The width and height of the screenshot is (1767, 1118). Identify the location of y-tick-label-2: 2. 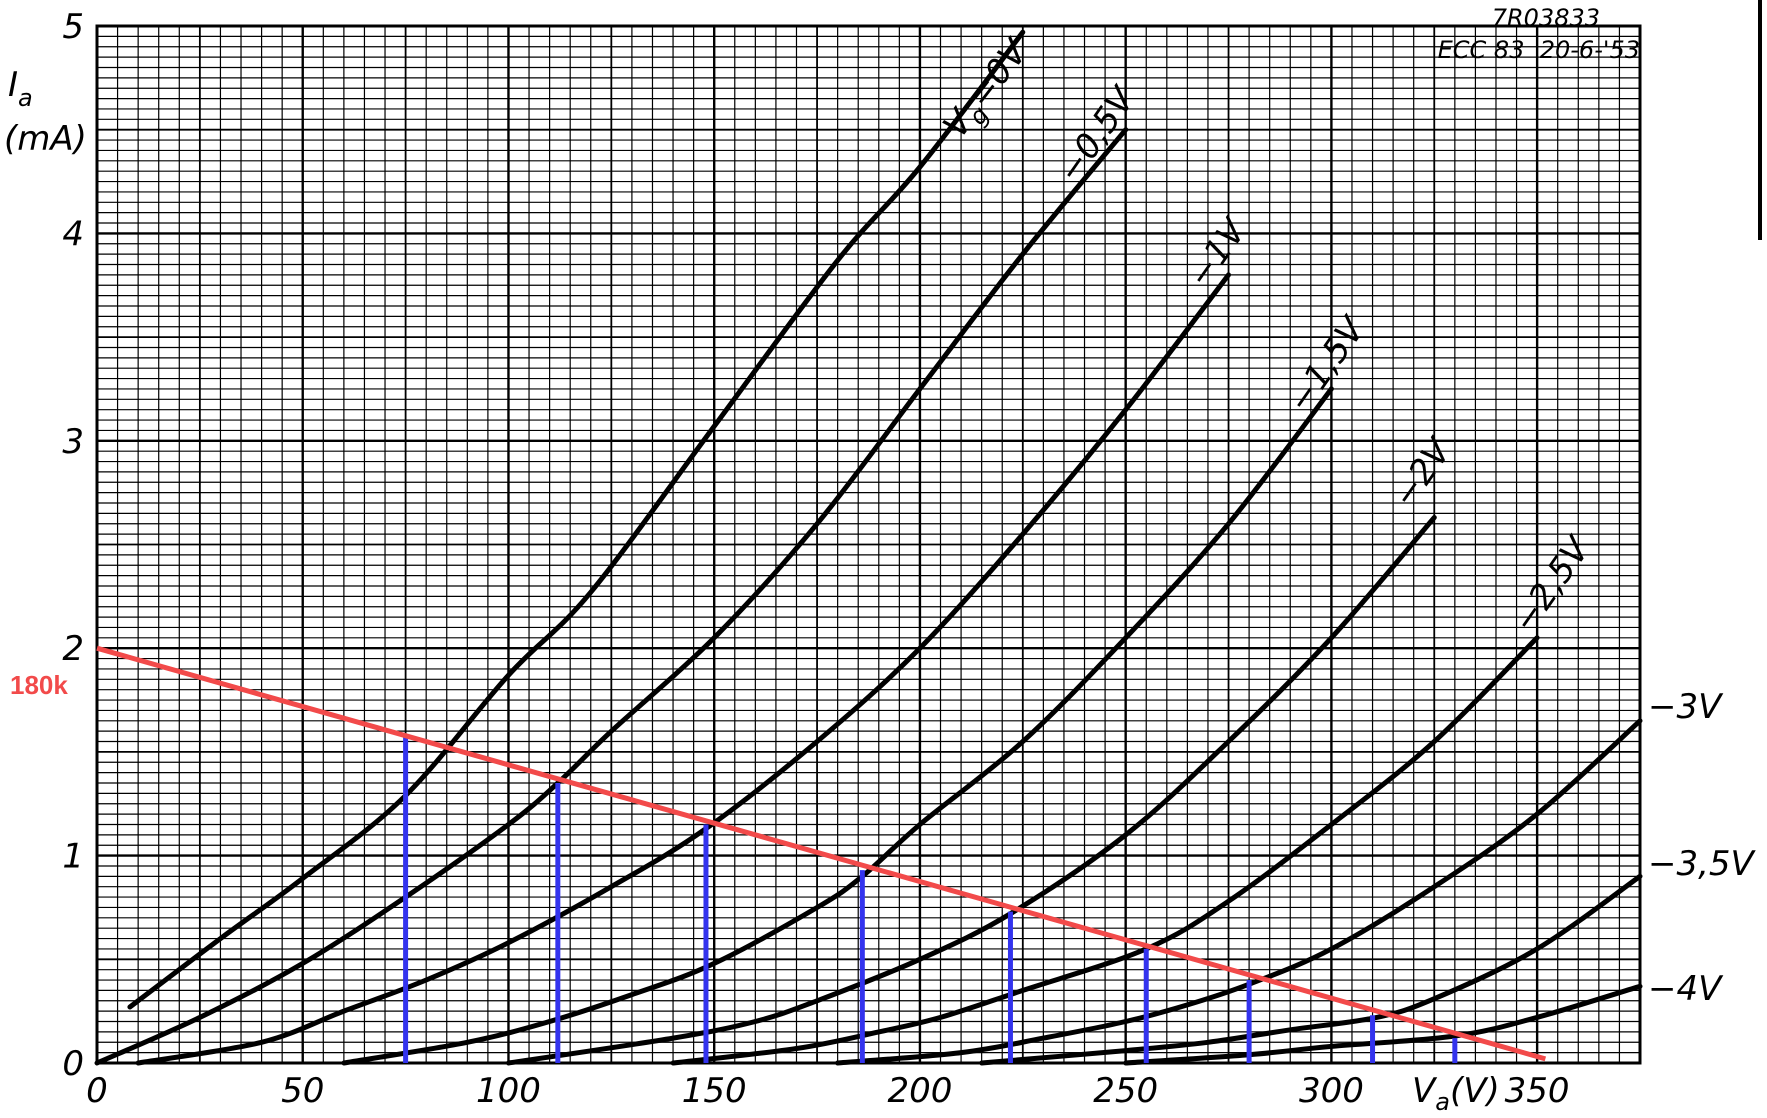
(73, 649).